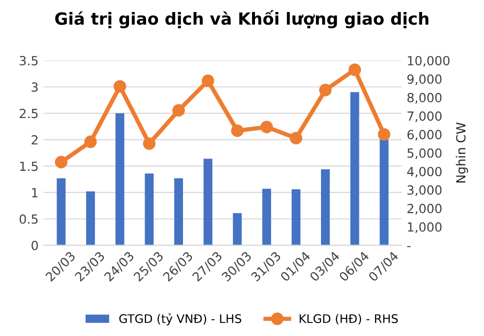  I want to click on y-tick-label: 3, so click(35, 87).